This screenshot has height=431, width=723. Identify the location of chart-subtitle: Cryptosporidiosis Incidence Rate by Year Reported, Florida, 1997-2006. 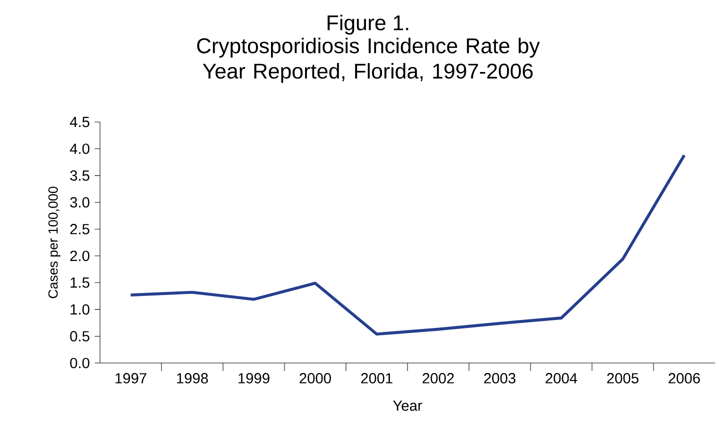
(368, 60).